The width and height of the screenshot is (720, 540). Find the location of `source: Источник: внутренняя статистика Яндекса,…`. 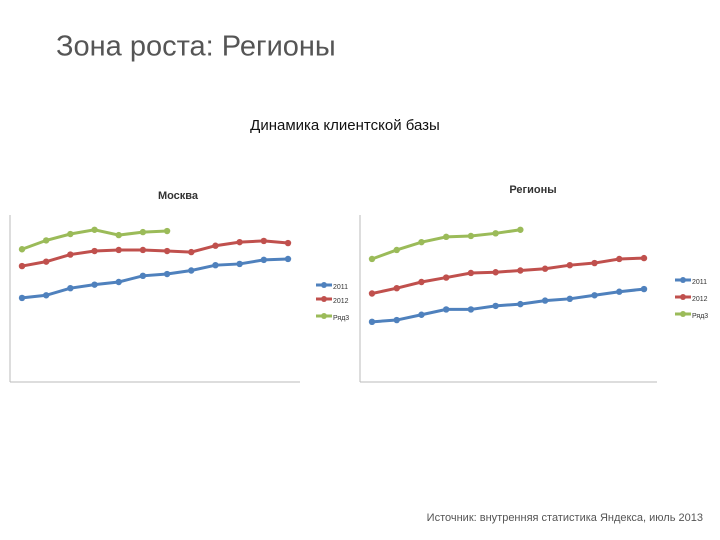

source: Источник: внутренняя статистика Яндекса,… is located at coordinates (565, 518).